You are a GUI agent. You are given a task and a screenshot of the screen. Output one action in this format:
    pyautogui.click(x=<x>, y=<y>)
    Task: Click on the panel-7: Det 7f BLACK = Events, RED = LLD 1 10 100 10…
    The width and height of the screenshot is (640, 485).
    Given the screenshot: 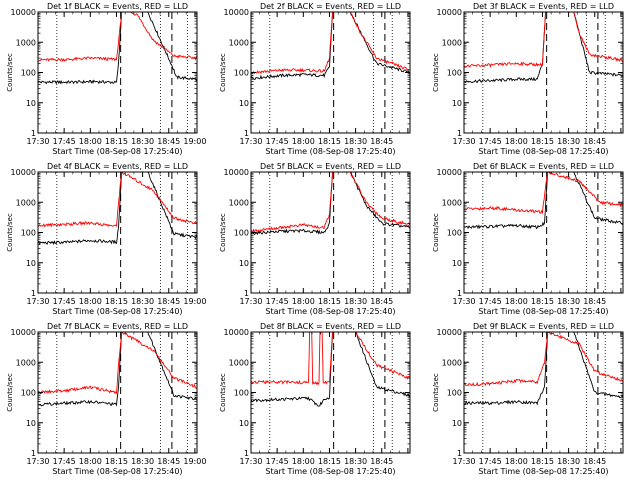 What is the action you would take?
    pyautogui.click(x=106, y=399)
    